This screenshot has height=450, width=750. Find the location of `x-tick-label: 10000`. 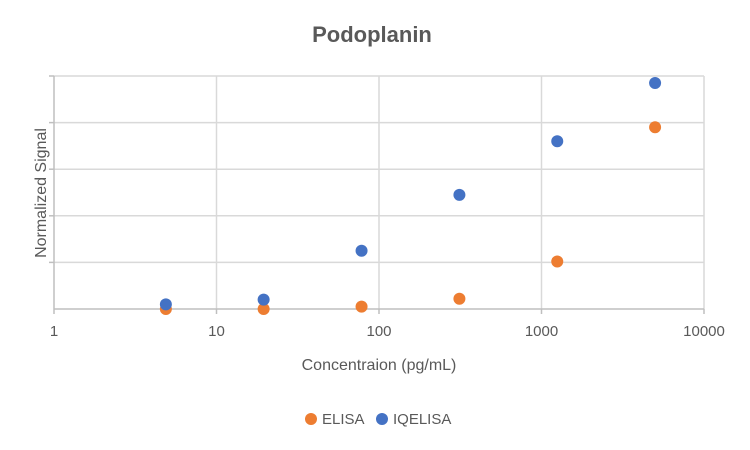

x-tick-label: 10000 is located at coordinates (704, 331).